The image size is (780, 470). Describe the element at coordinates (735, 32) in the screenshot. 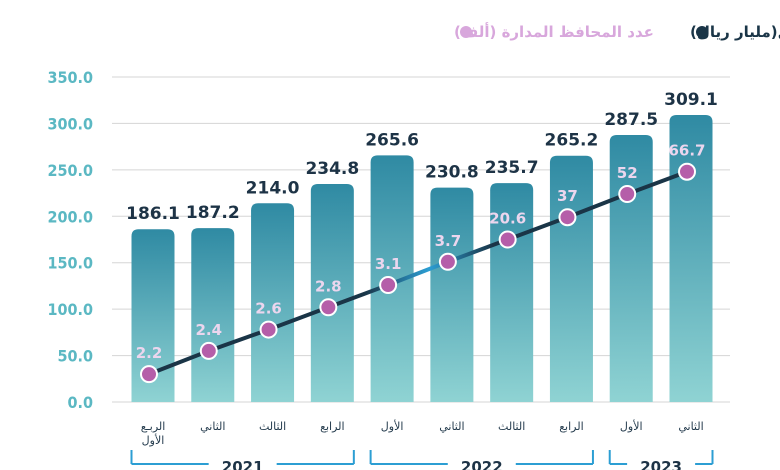

I see `legend-assets-label: قيم الأصول(مليار ريال)` at that location.